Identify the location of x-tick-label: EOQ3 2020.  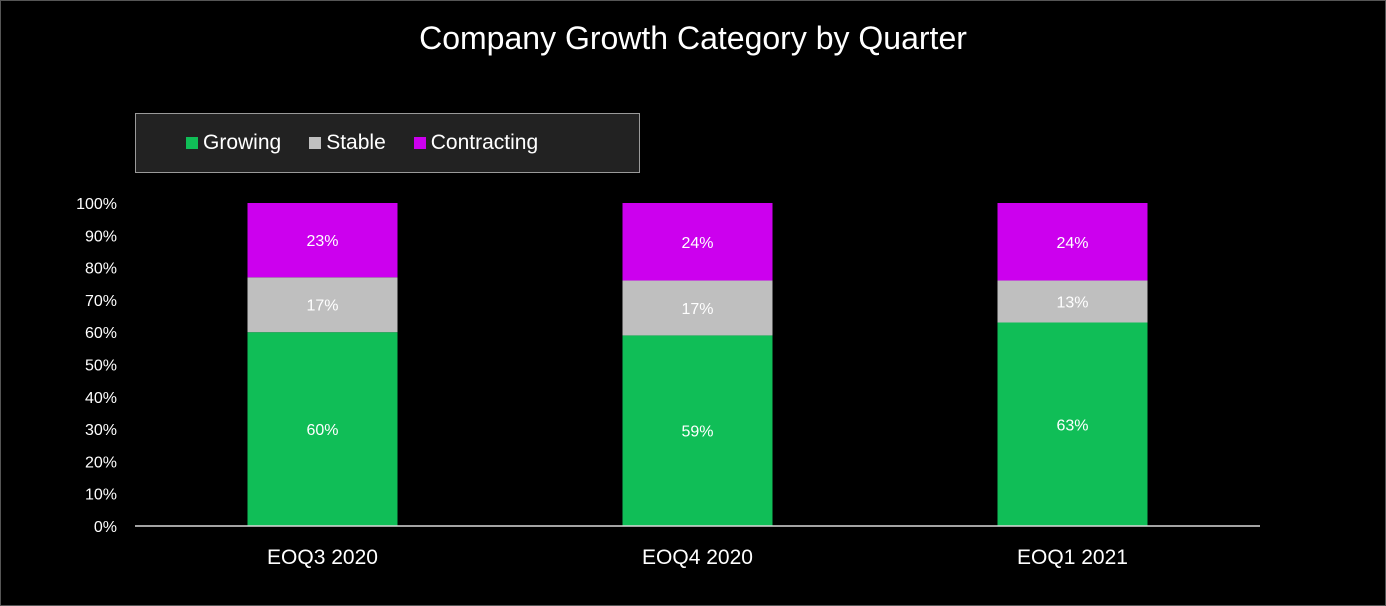
(322, 557).